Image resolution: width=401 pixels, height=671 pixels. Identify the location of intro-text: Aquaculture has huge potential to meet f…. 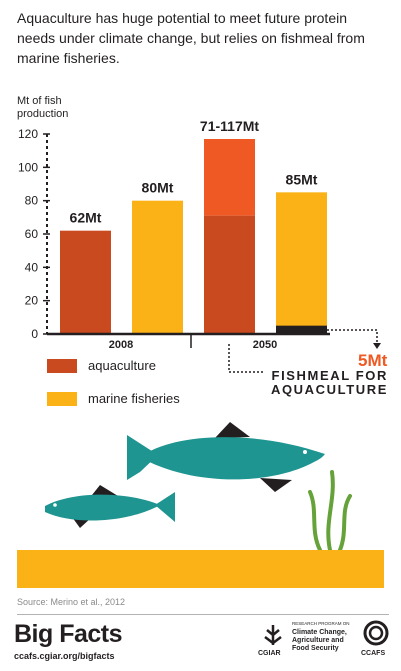
(191, 38).